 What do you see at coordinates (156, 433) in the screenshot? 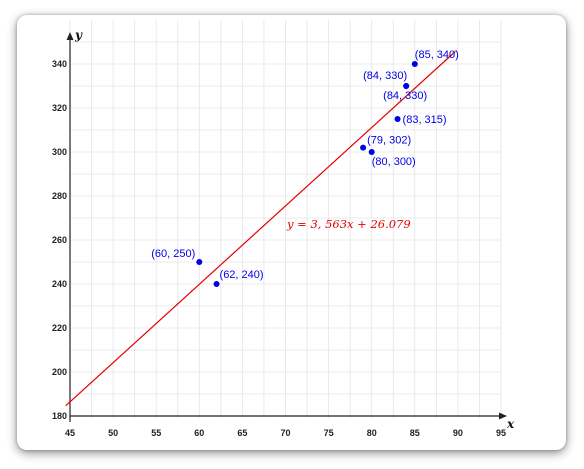
I see `x-tick-label: 55` at bounding box center [156, 433].